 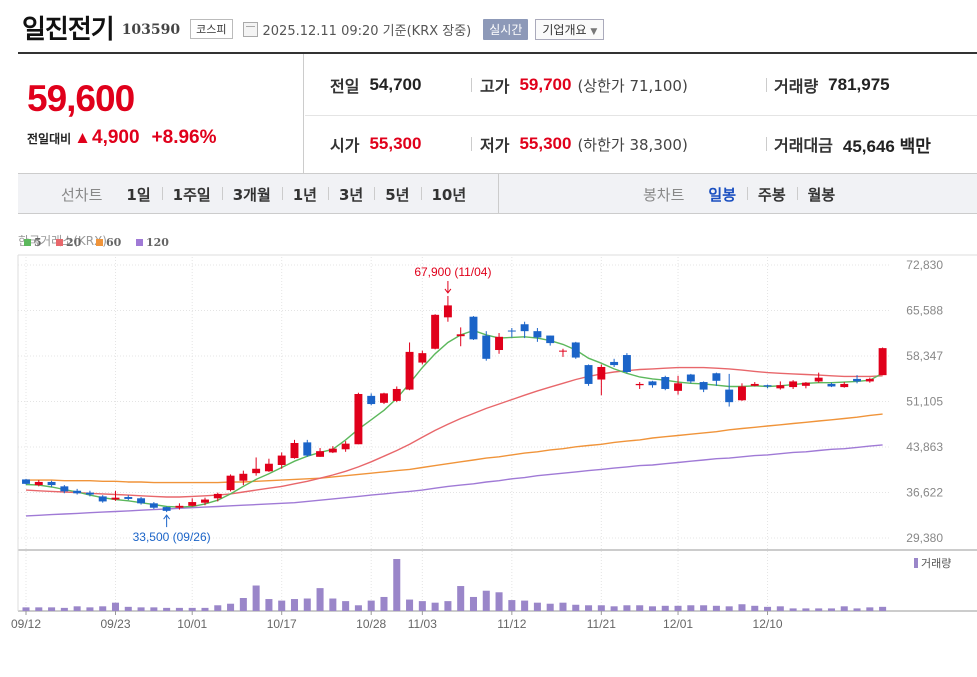 What do you see at coordinates (449, 194) in the screenshot?
I see `tab-10y: 10년` at bounding box center [449, 194].